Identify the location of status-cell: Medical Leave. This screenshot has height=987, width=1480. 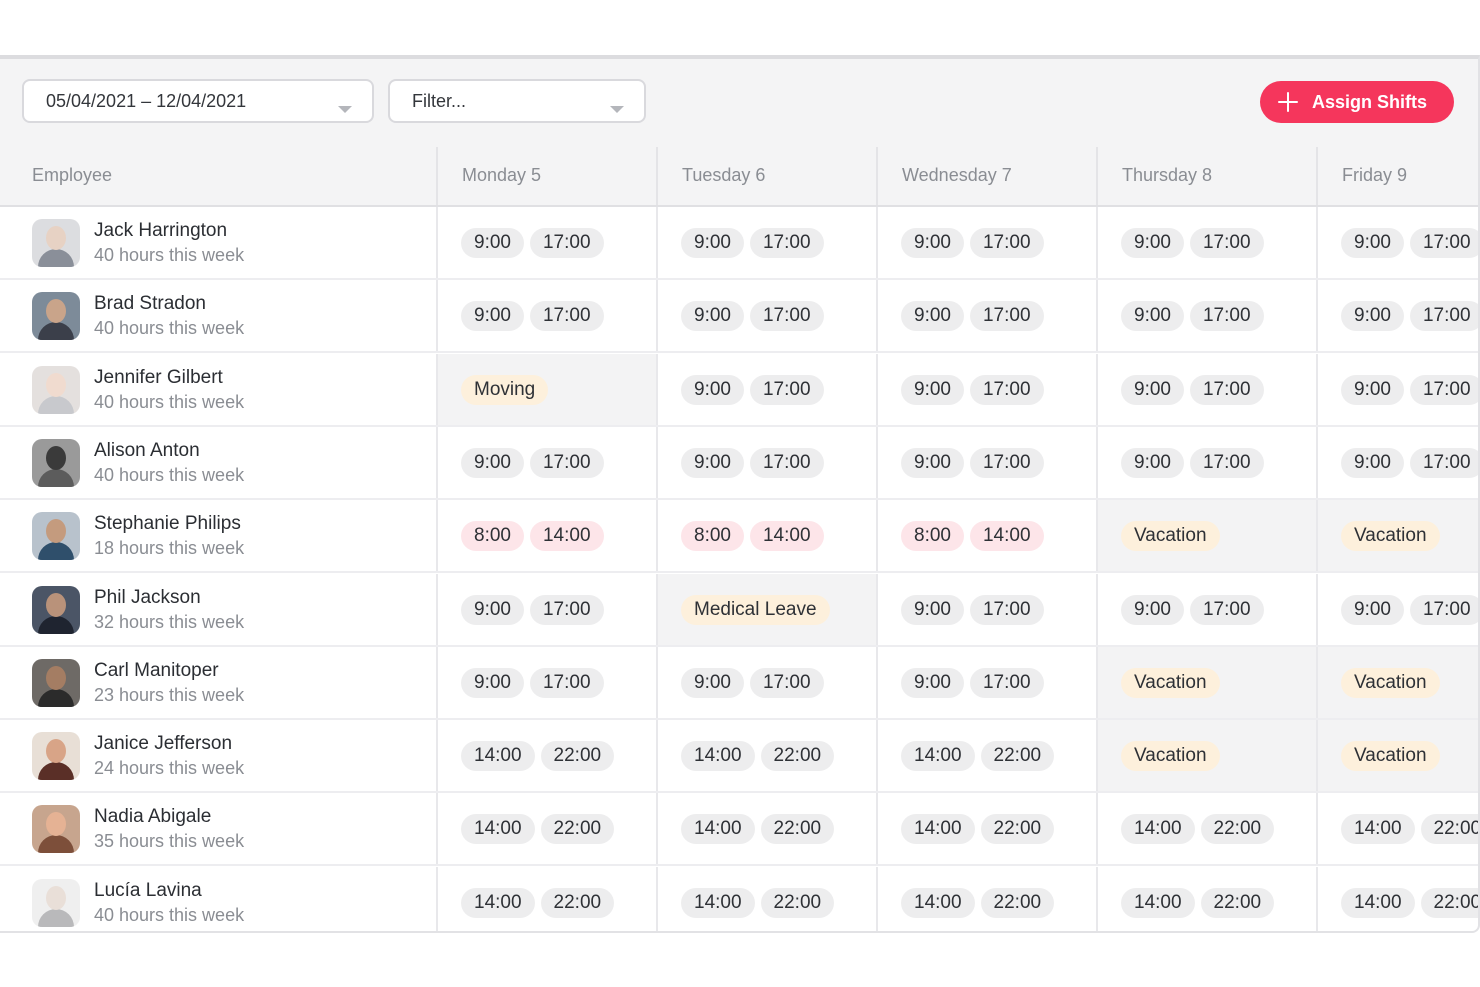
(768, 609).